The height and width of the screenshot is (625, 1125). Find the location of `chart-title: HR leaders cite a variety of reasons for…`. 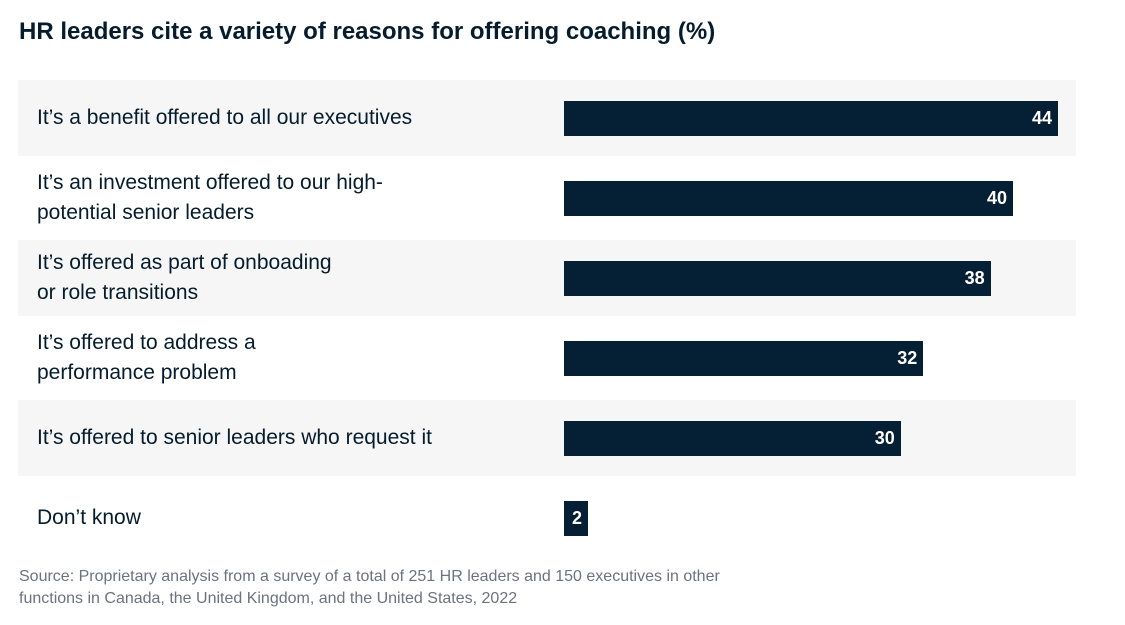

chart-title: HR leaders cite a variety of reasons for… is located at coordinates (367, 31).